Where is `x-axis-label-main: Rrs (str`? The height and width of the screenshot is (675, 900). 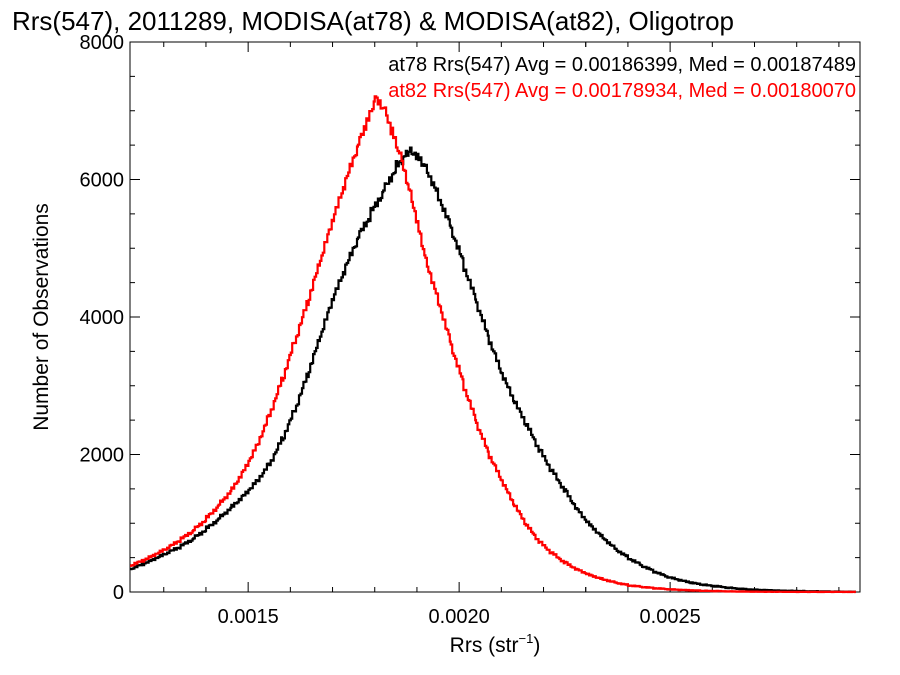
x-axis-label-main: Rrs (str is located at coordinates (484, 645).